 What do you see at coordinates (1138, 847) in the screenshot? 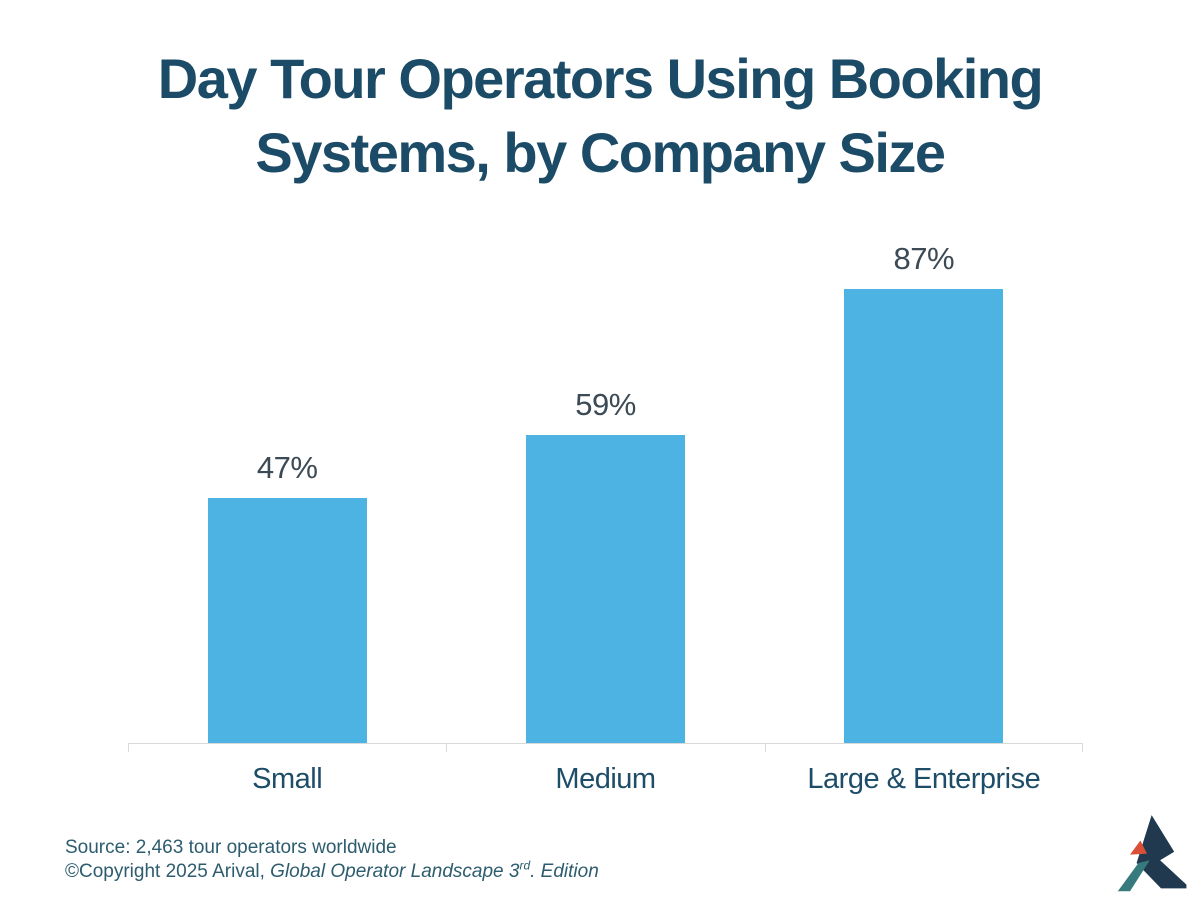
I see `arival-logo-red-triangle` at bounding box center [1138, 847].